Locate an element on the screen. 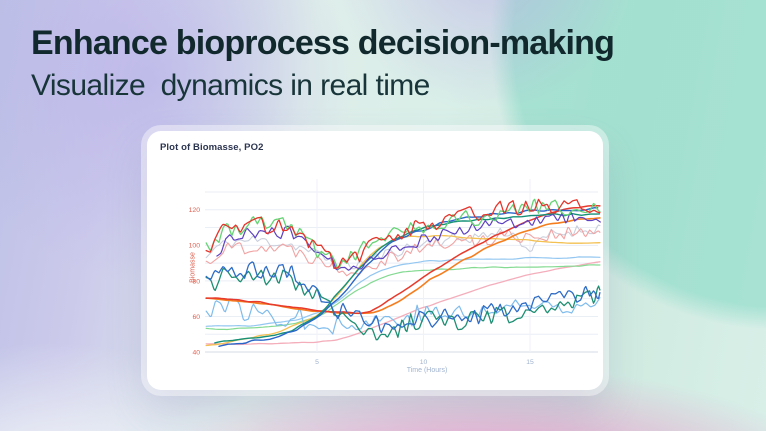 The image size is (766, 431). y-axis-label: Biomasse is located at coordinates (193, 267).